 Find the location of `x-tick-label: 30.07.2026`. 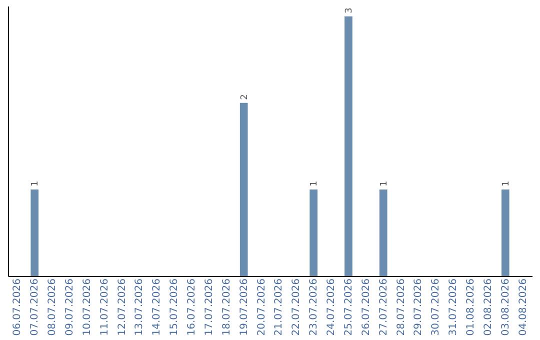

x-tick-label: 30.07.2026 is located at coordinates (436, 307).